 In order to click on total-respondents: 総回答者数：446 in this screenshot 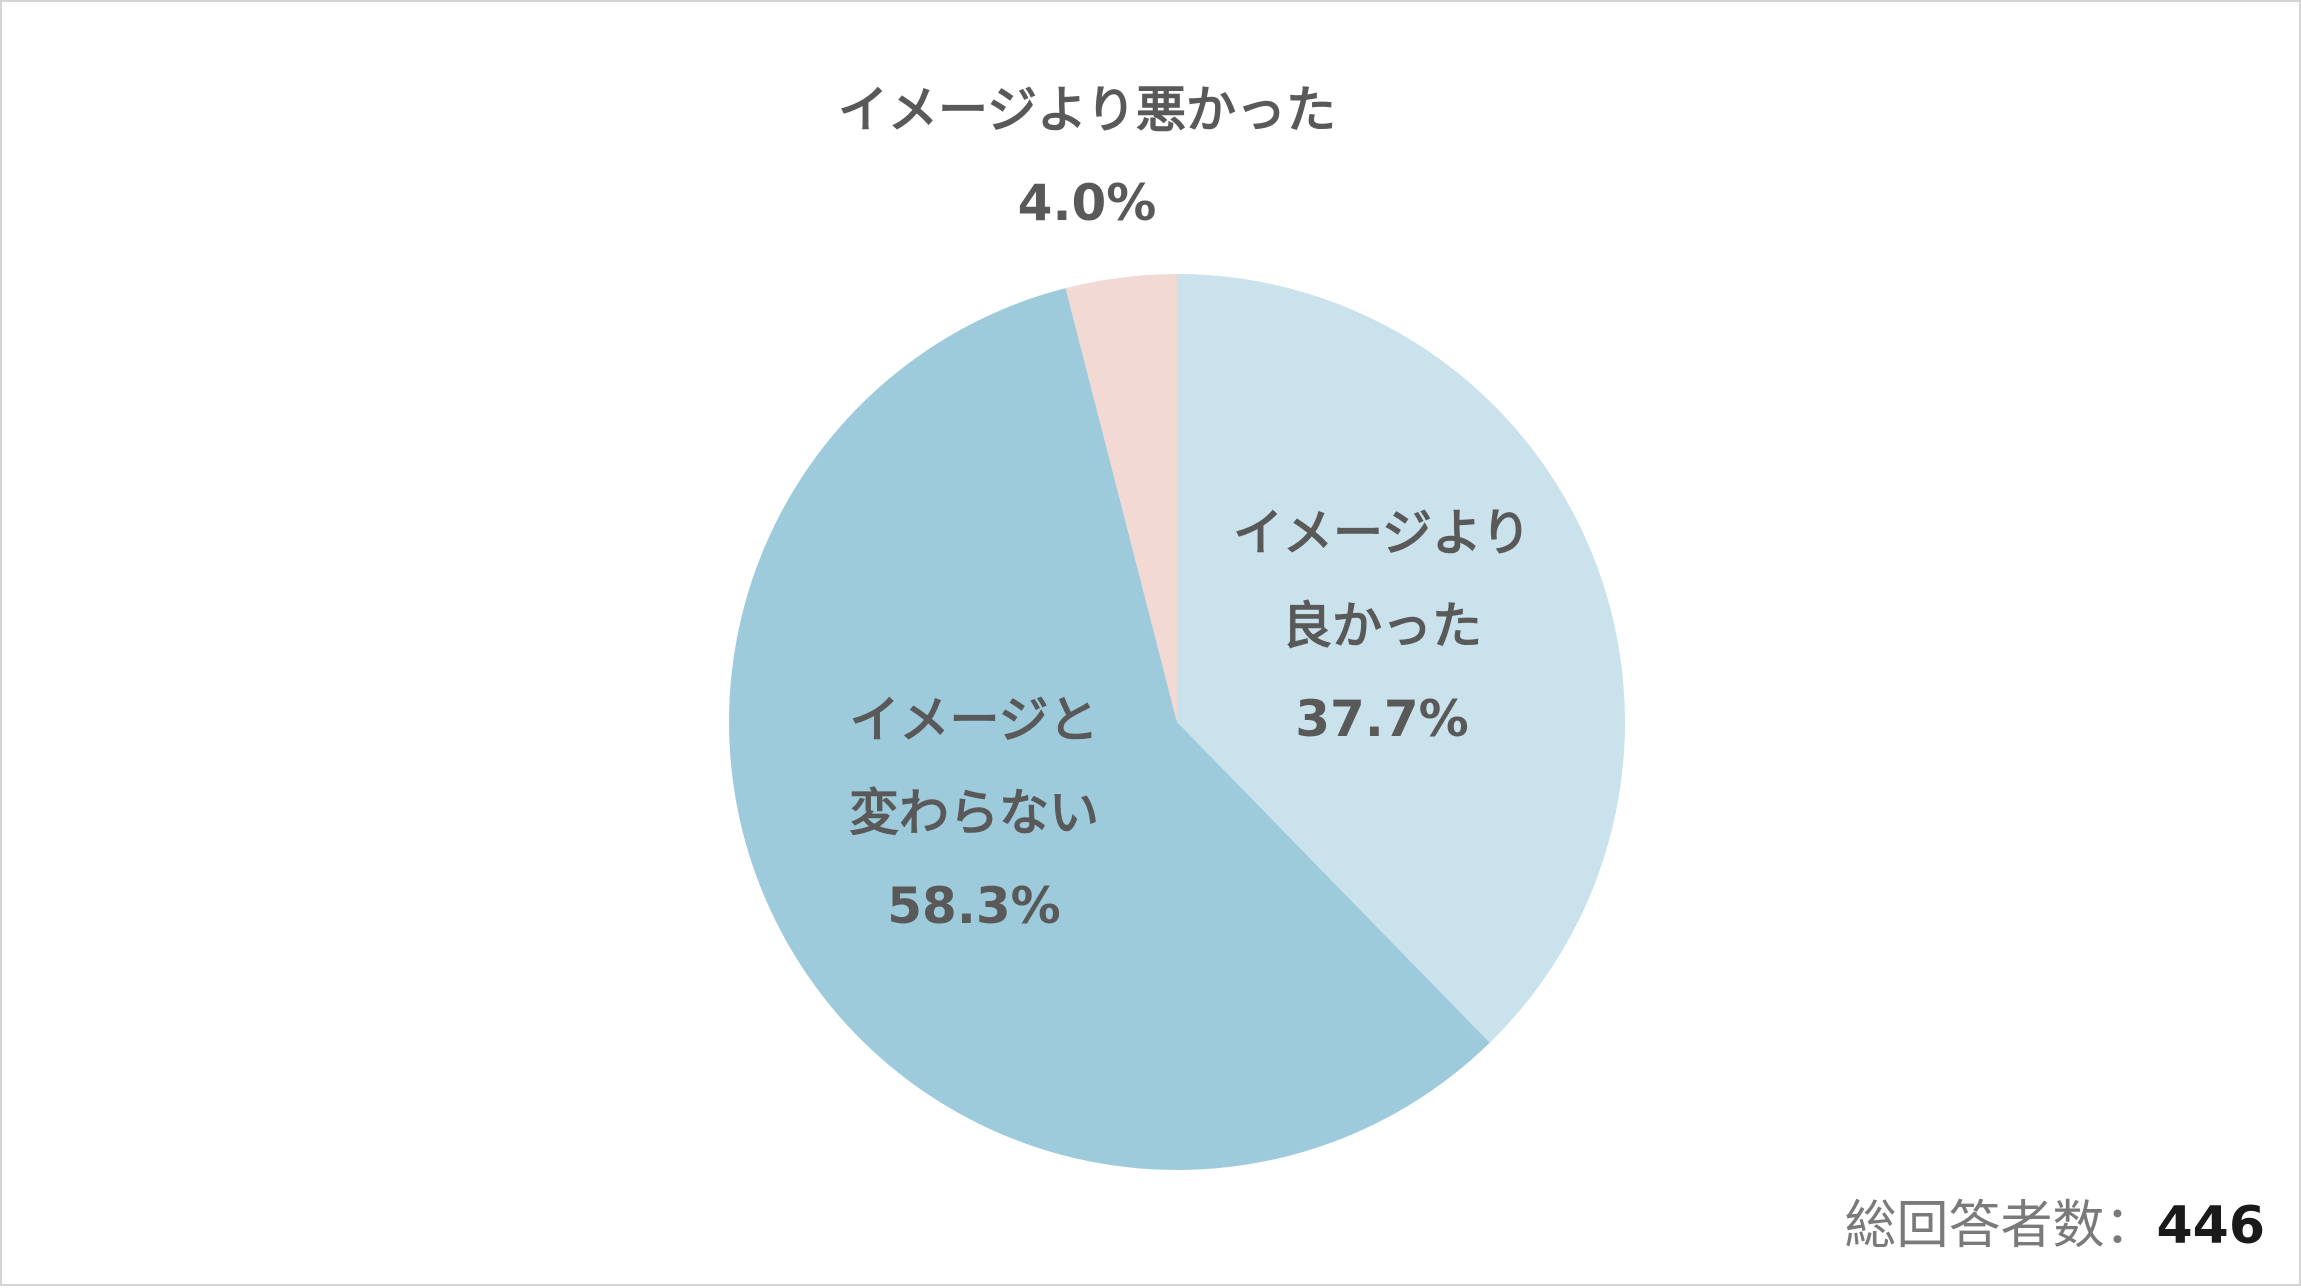, I will do `click(2054, 1226)`.